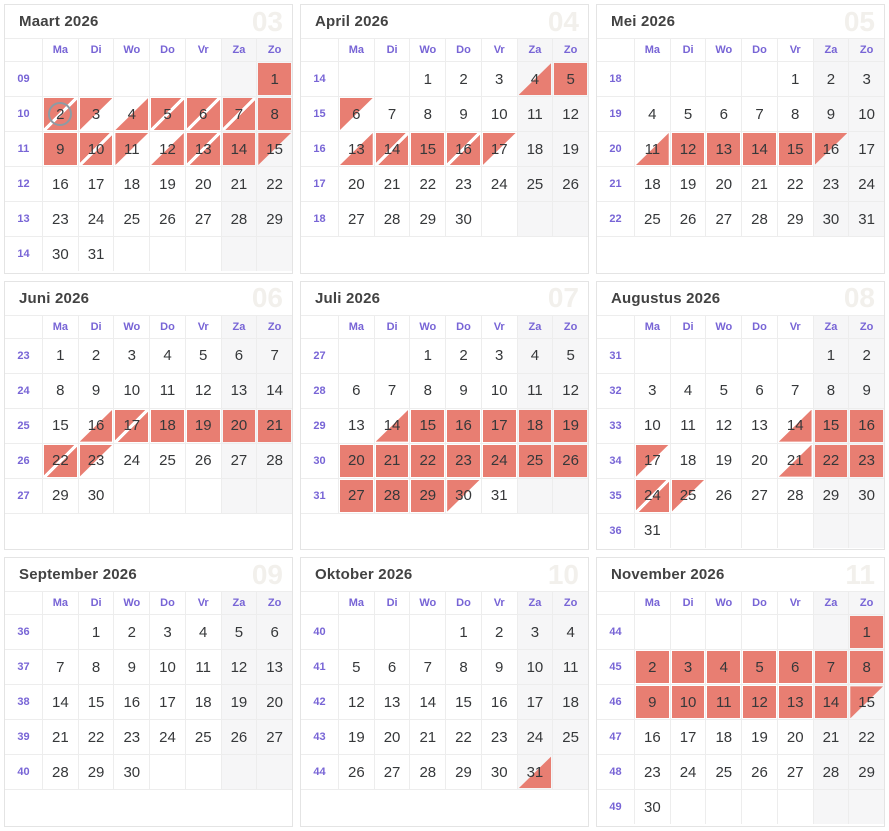 The height and width of the screenshot is (831, 889). I want to click on day-number: 27, so click(356, 496).